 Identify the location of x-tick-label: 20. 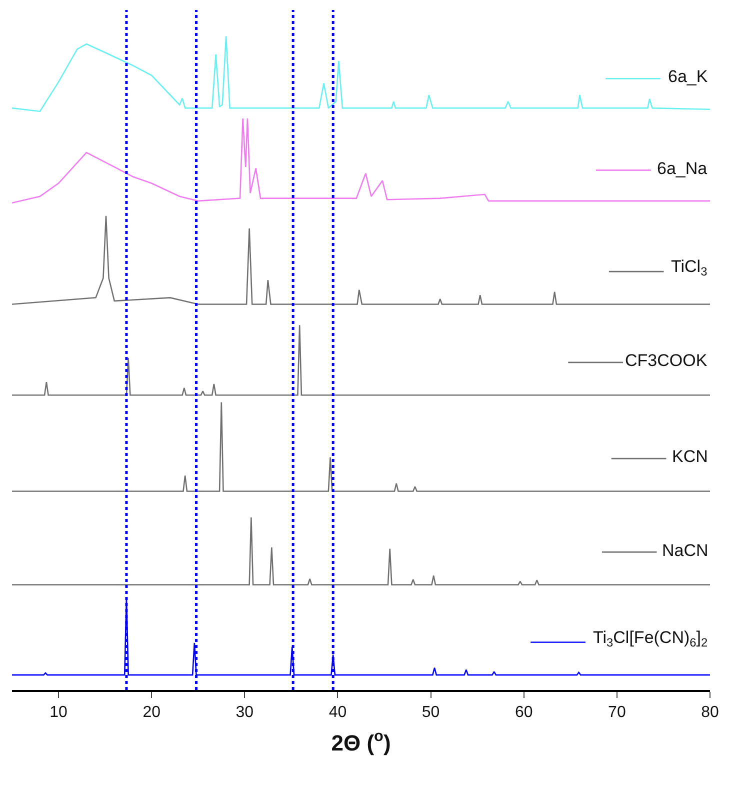
(151, 712).